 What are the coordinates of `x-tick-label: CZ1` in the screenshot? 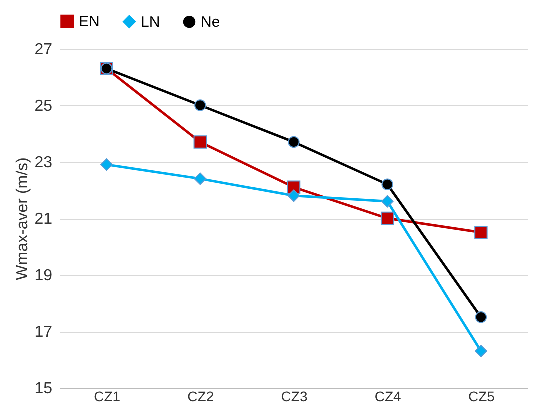 It's located at (107, 396).